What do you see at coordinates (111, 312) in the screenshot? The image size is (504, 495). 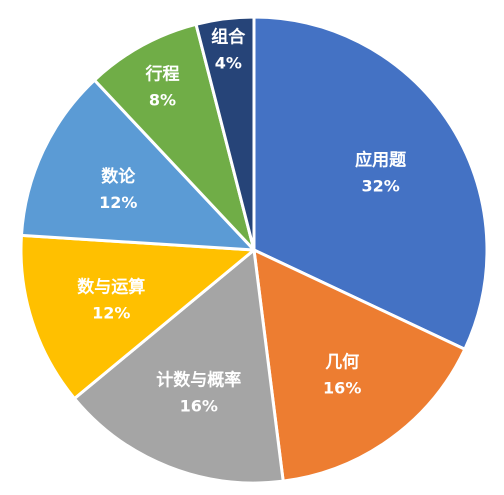 I see `slice-percent-4: 12%` at bounding box center [111, 312].